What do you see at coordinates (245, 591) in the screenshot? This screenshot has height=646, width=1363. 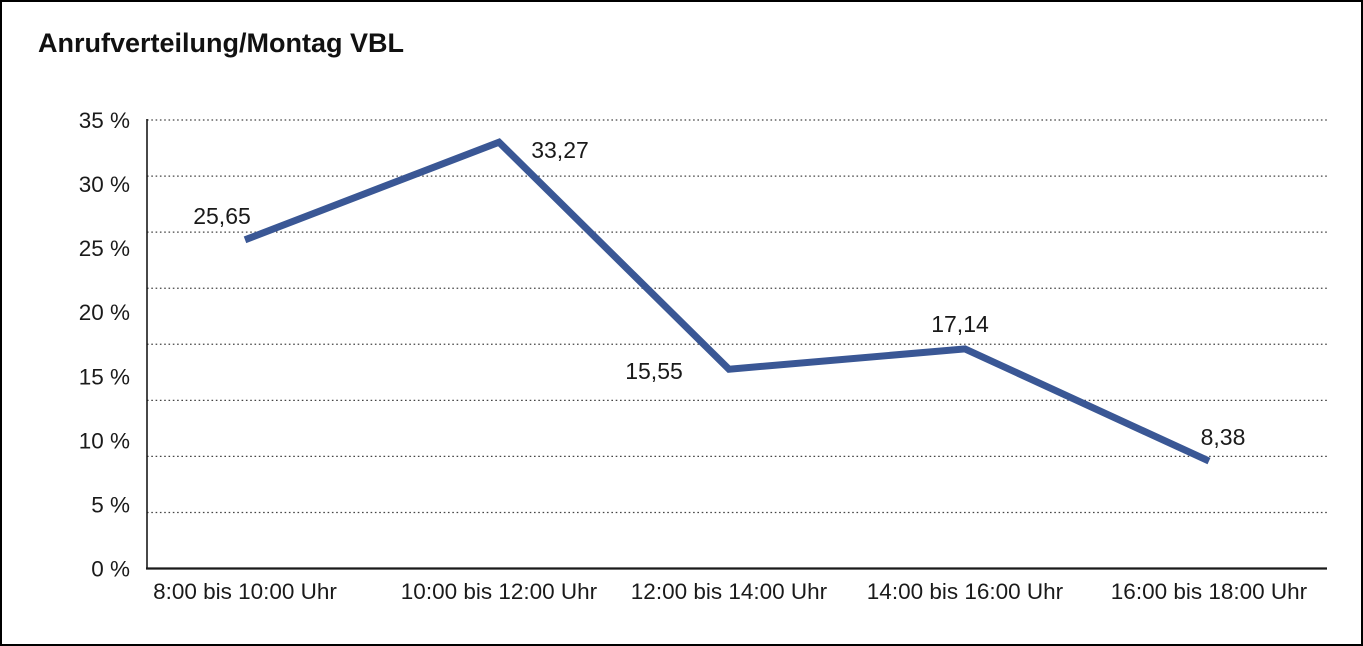 I see `x-axis-category-label: 8:00 bis 10:00 Uhr` at bounding box center [245, 591].